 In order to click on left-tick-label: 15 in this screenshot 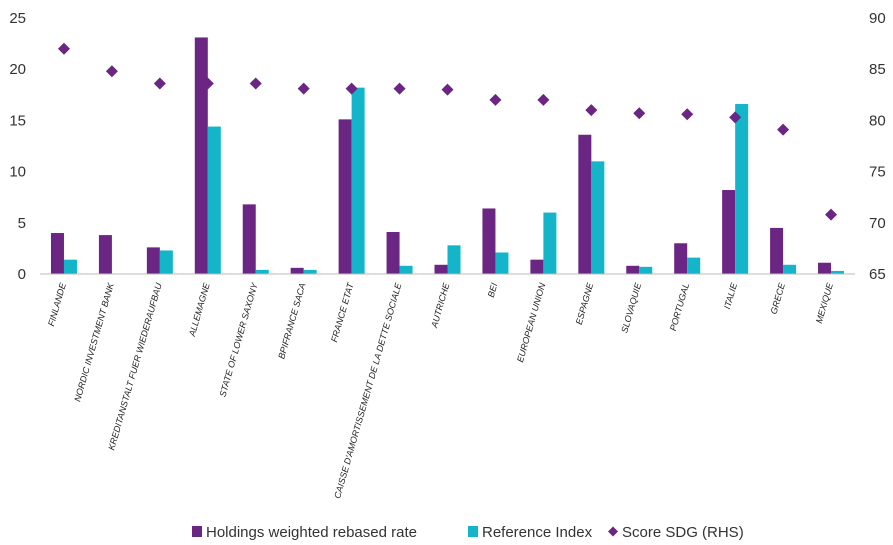, I will do `click(17, 120)`.